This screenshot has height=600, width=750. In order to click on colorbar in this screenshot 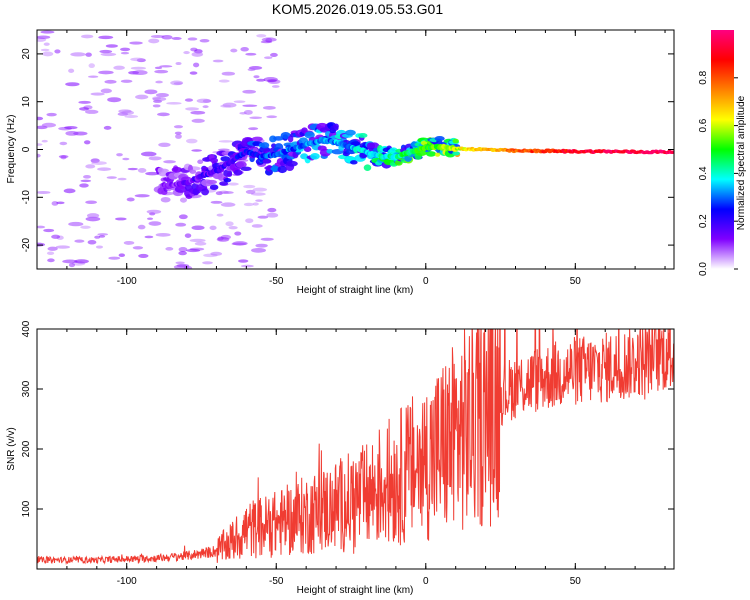, I will do `click(722, 149)`.